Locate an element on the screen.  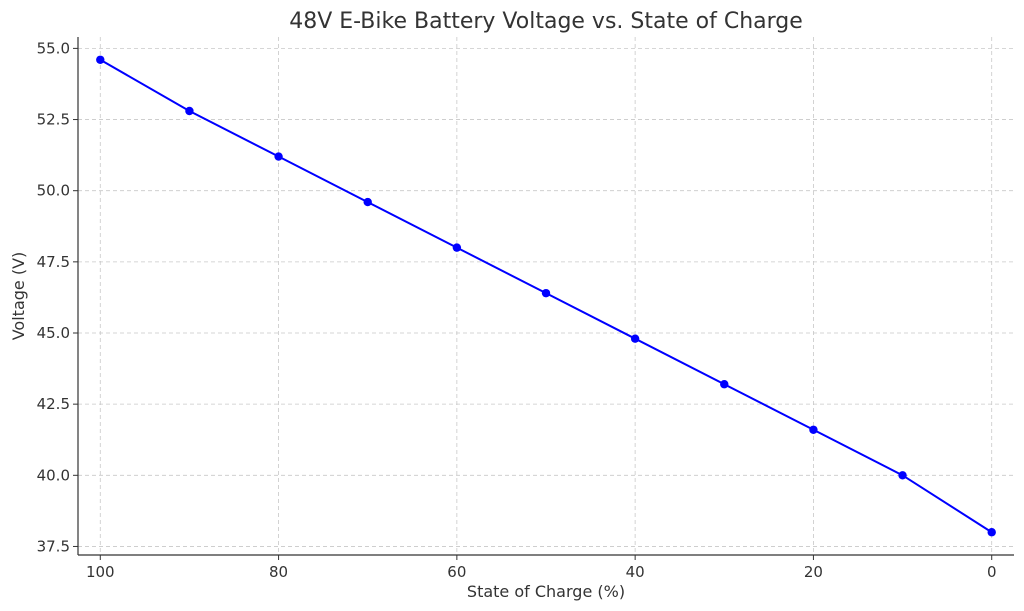
x-tick-label-5: 0 is located at coordinates (992, 572).